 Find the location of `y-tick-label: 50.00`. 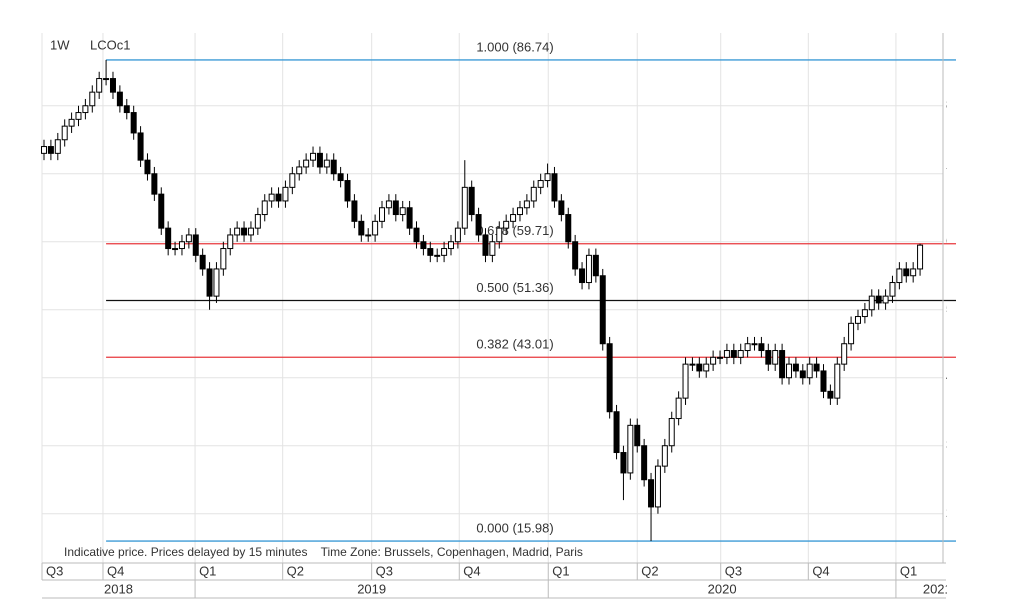

y-tick-label: 50.00 is located at coordinates (962, 308).